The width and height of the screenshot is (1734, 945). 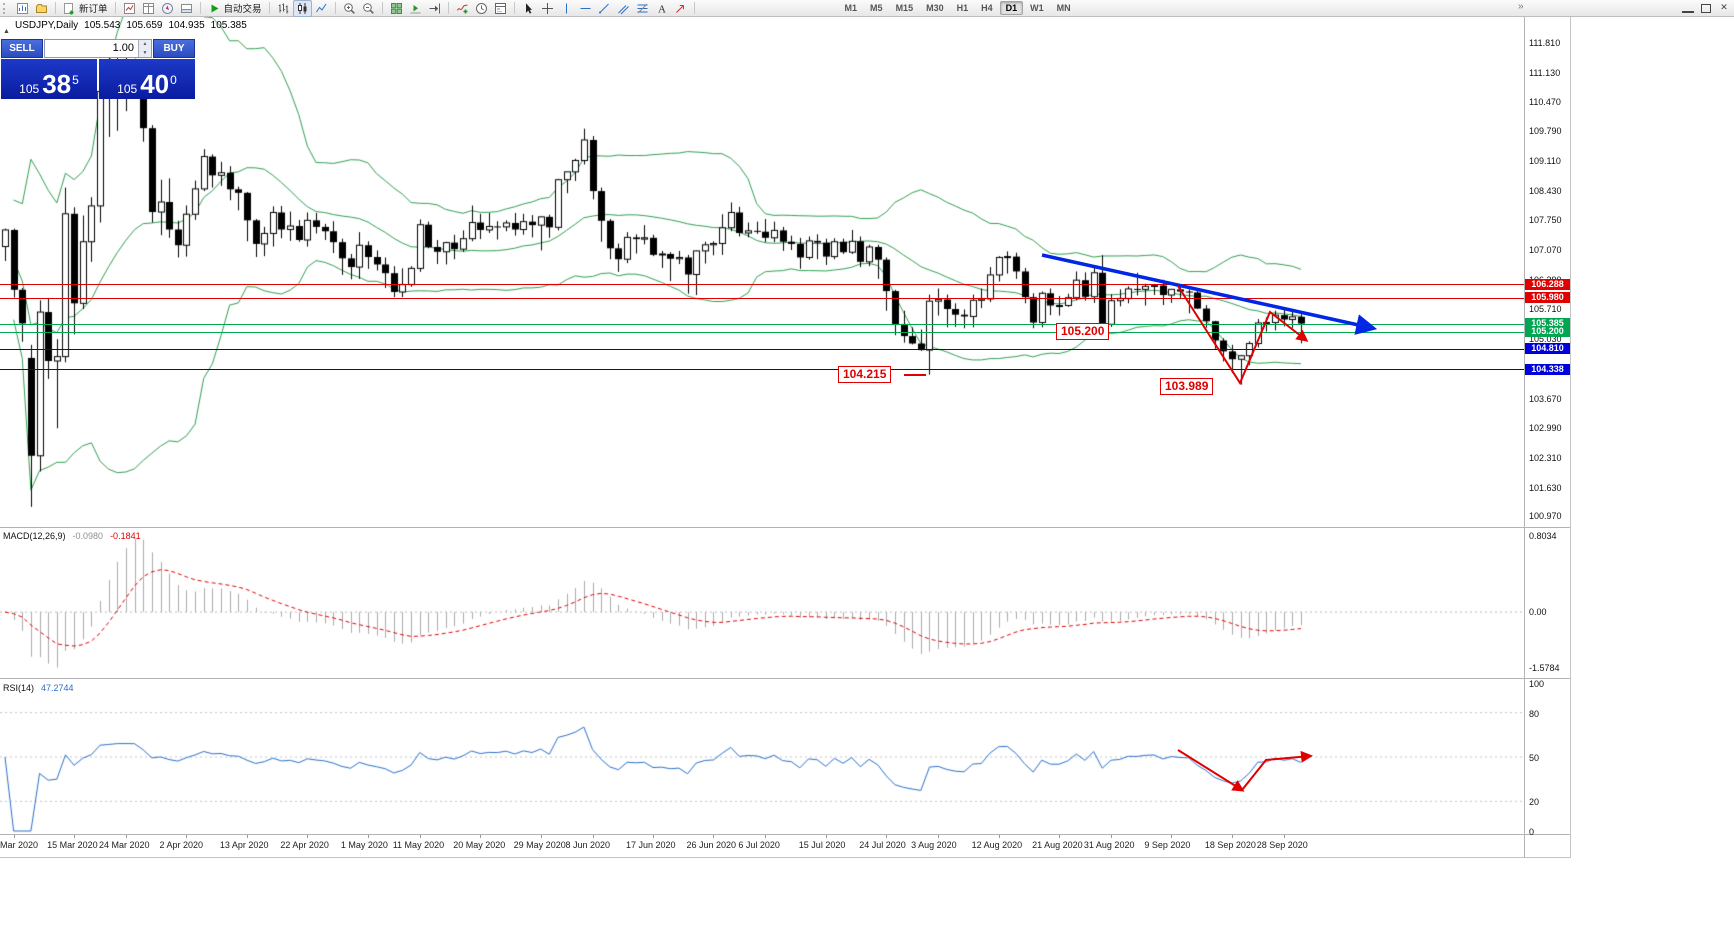 I want to click on macd-label-row: MACD(12,26,9) -0.0980 -0.1841, so click(x=72, y=536).